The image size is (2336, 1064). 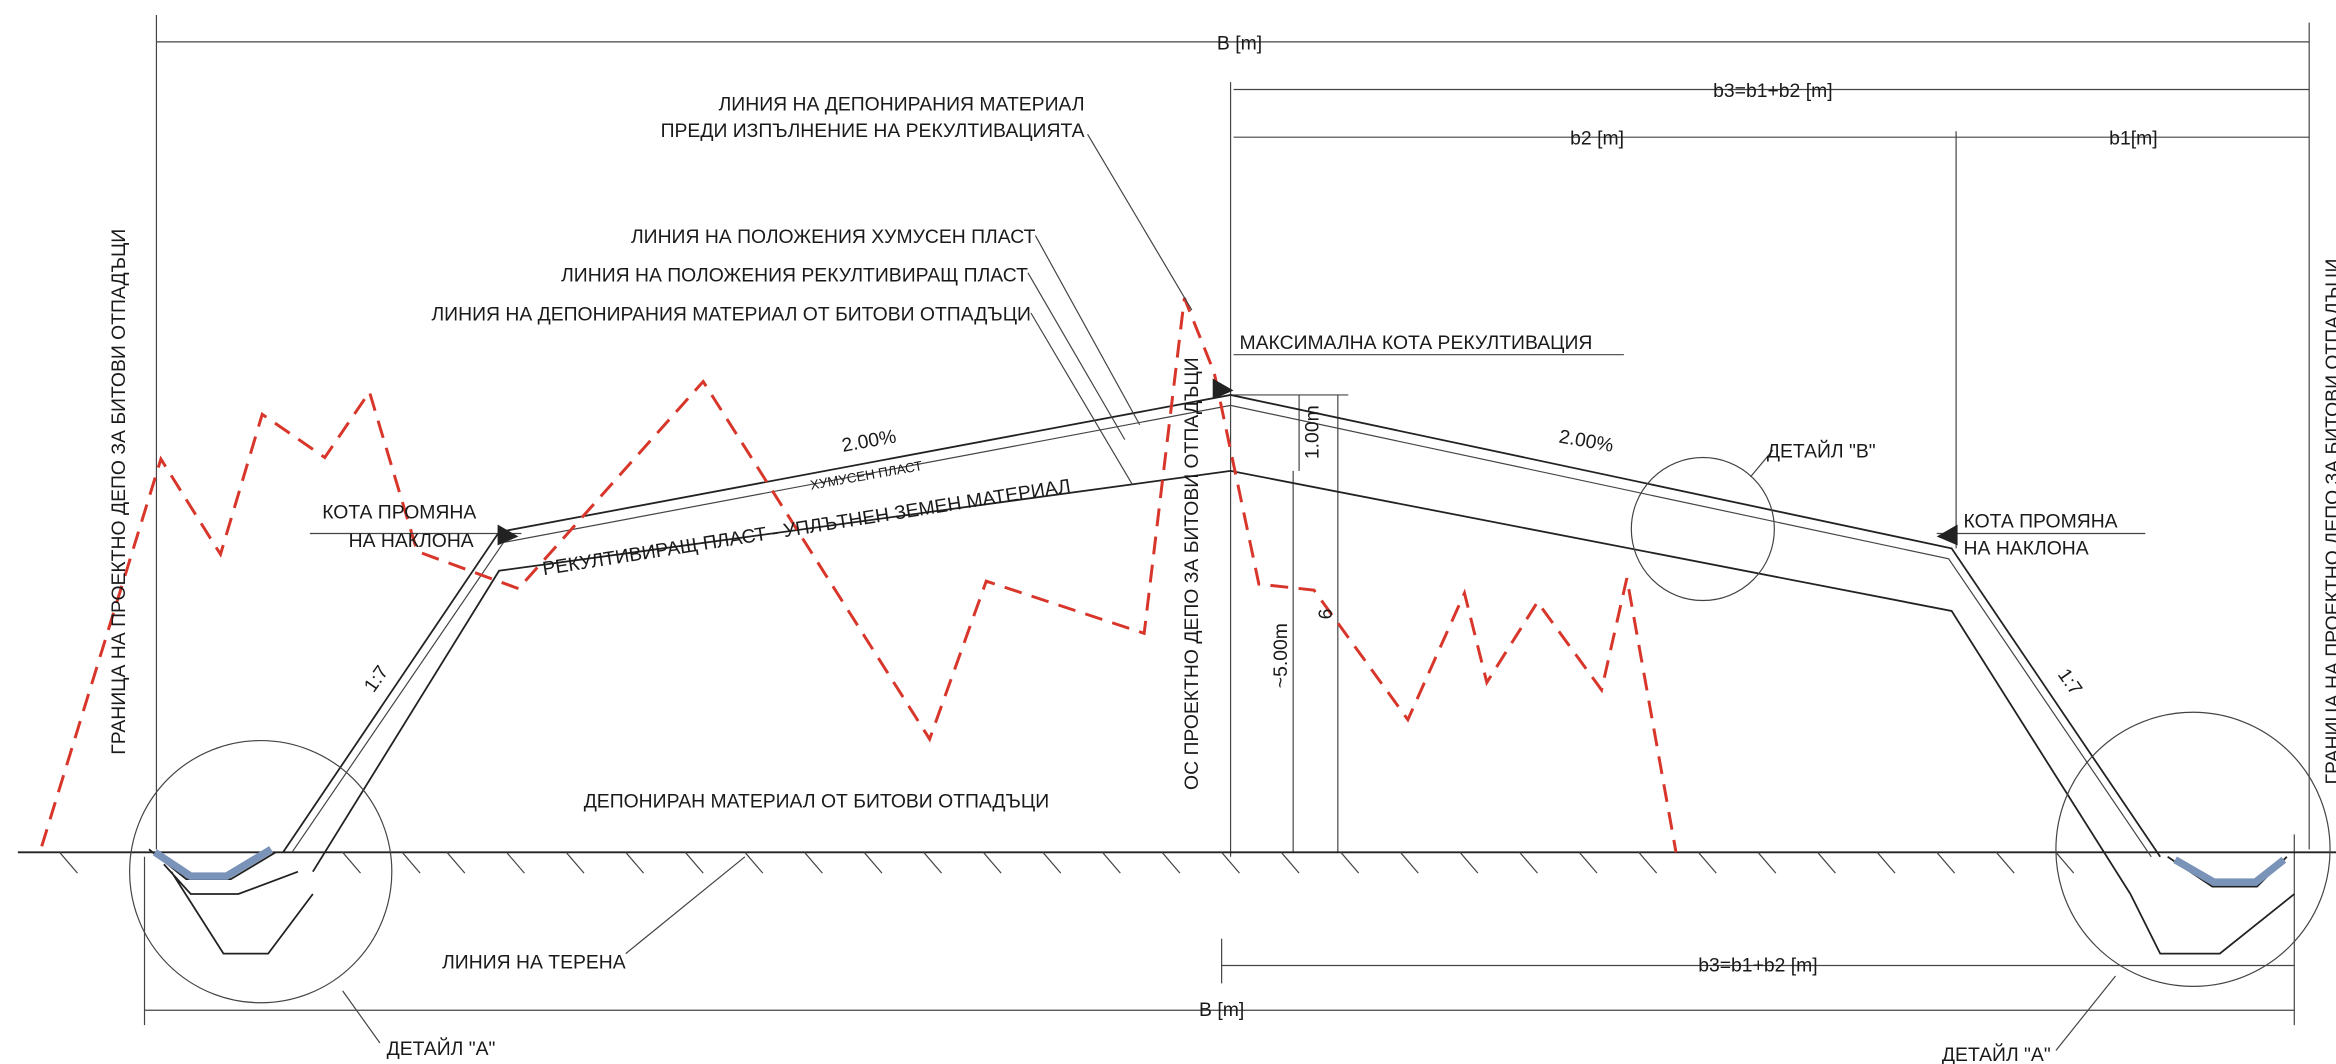 What do you see at coordinates (1313, 432) in the screenshot?
I see `dim: 1.00m` at bounding box center [1313, 432].